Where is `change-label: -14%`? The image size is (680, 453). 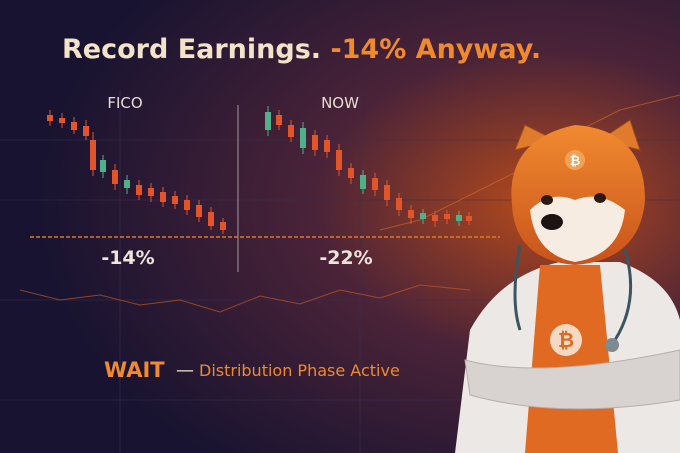 change-label: -14% is located at coordinates (127, 258).